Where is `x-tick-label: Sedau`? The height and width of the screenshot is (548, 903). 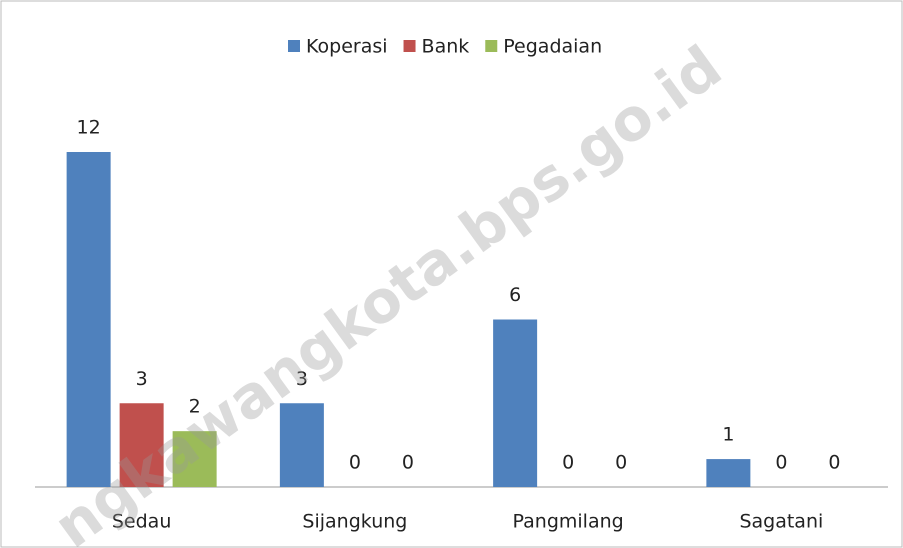
x-tick-label: Sedau is located at coordinates (142, 522).